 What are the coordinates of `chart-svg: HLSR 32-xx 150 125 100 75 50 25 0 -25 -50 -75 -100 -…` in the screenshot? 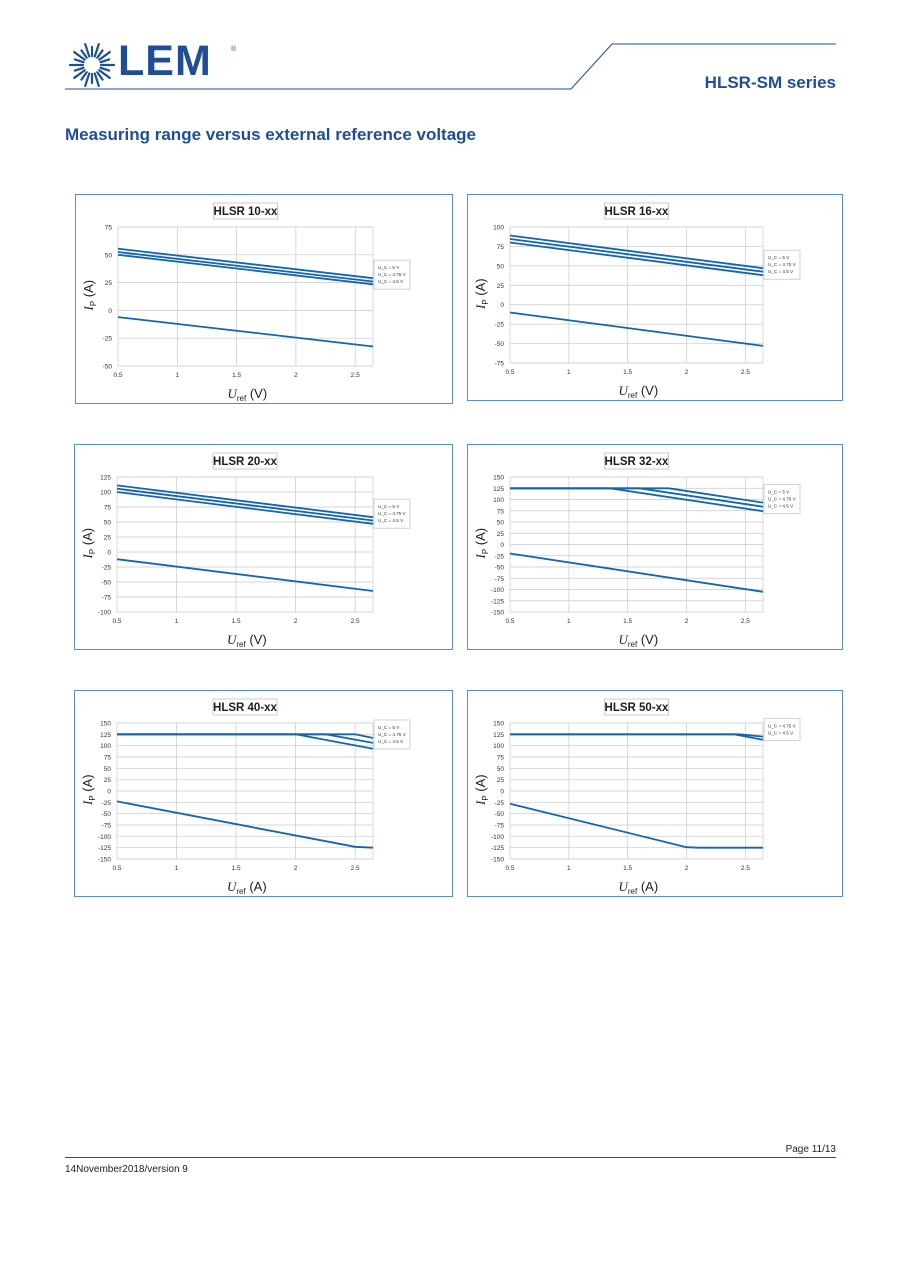 It's located at (655, 547).